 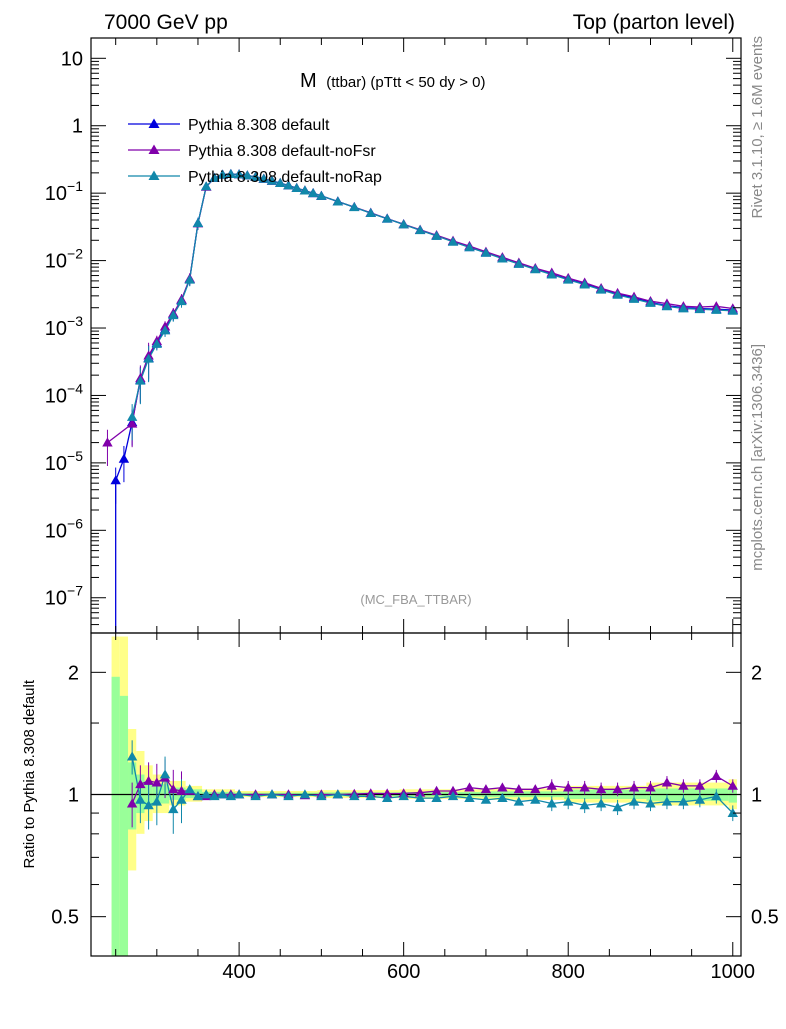 What do you see at coordinates (415, 599) in the screenshot?
I see `watermark: (MC_FBA_TTBAR)` at bounding box center [415, 599].